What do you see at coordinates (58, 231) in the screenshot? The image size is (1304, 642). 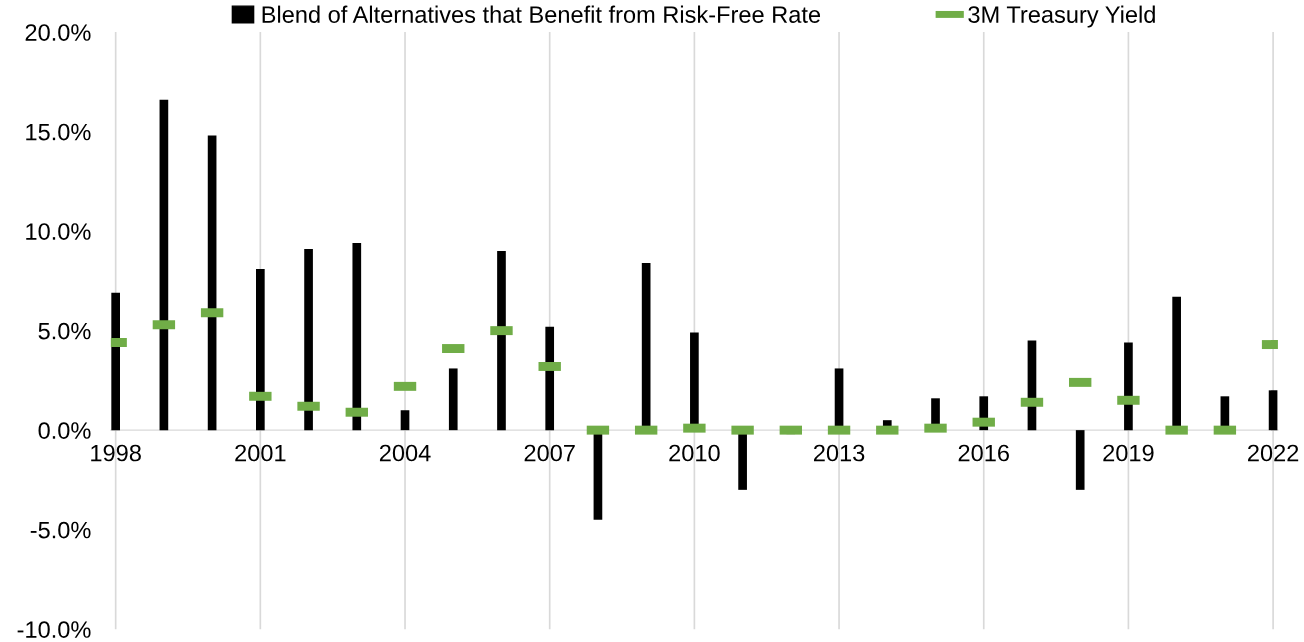 I see `y-tick-label: 10.0%` at bounding box center [58, 231].